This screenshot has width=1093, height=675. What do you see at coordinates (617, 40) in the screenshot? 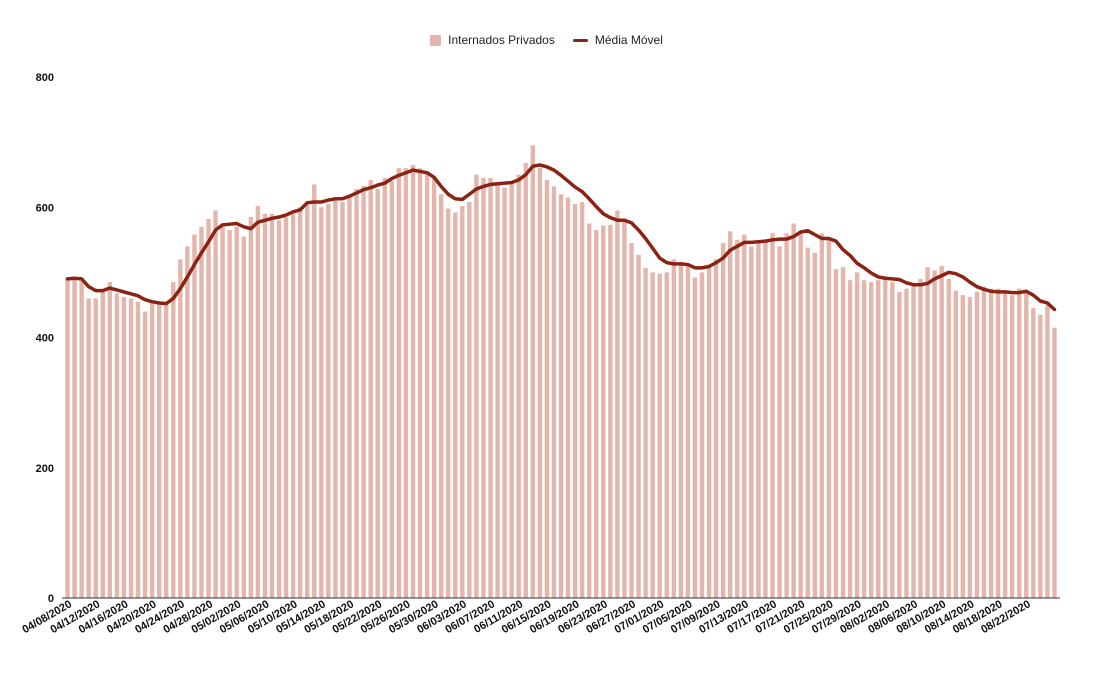
I see `legend-item-line: Média Móvel` at bounding box center [617, 40].